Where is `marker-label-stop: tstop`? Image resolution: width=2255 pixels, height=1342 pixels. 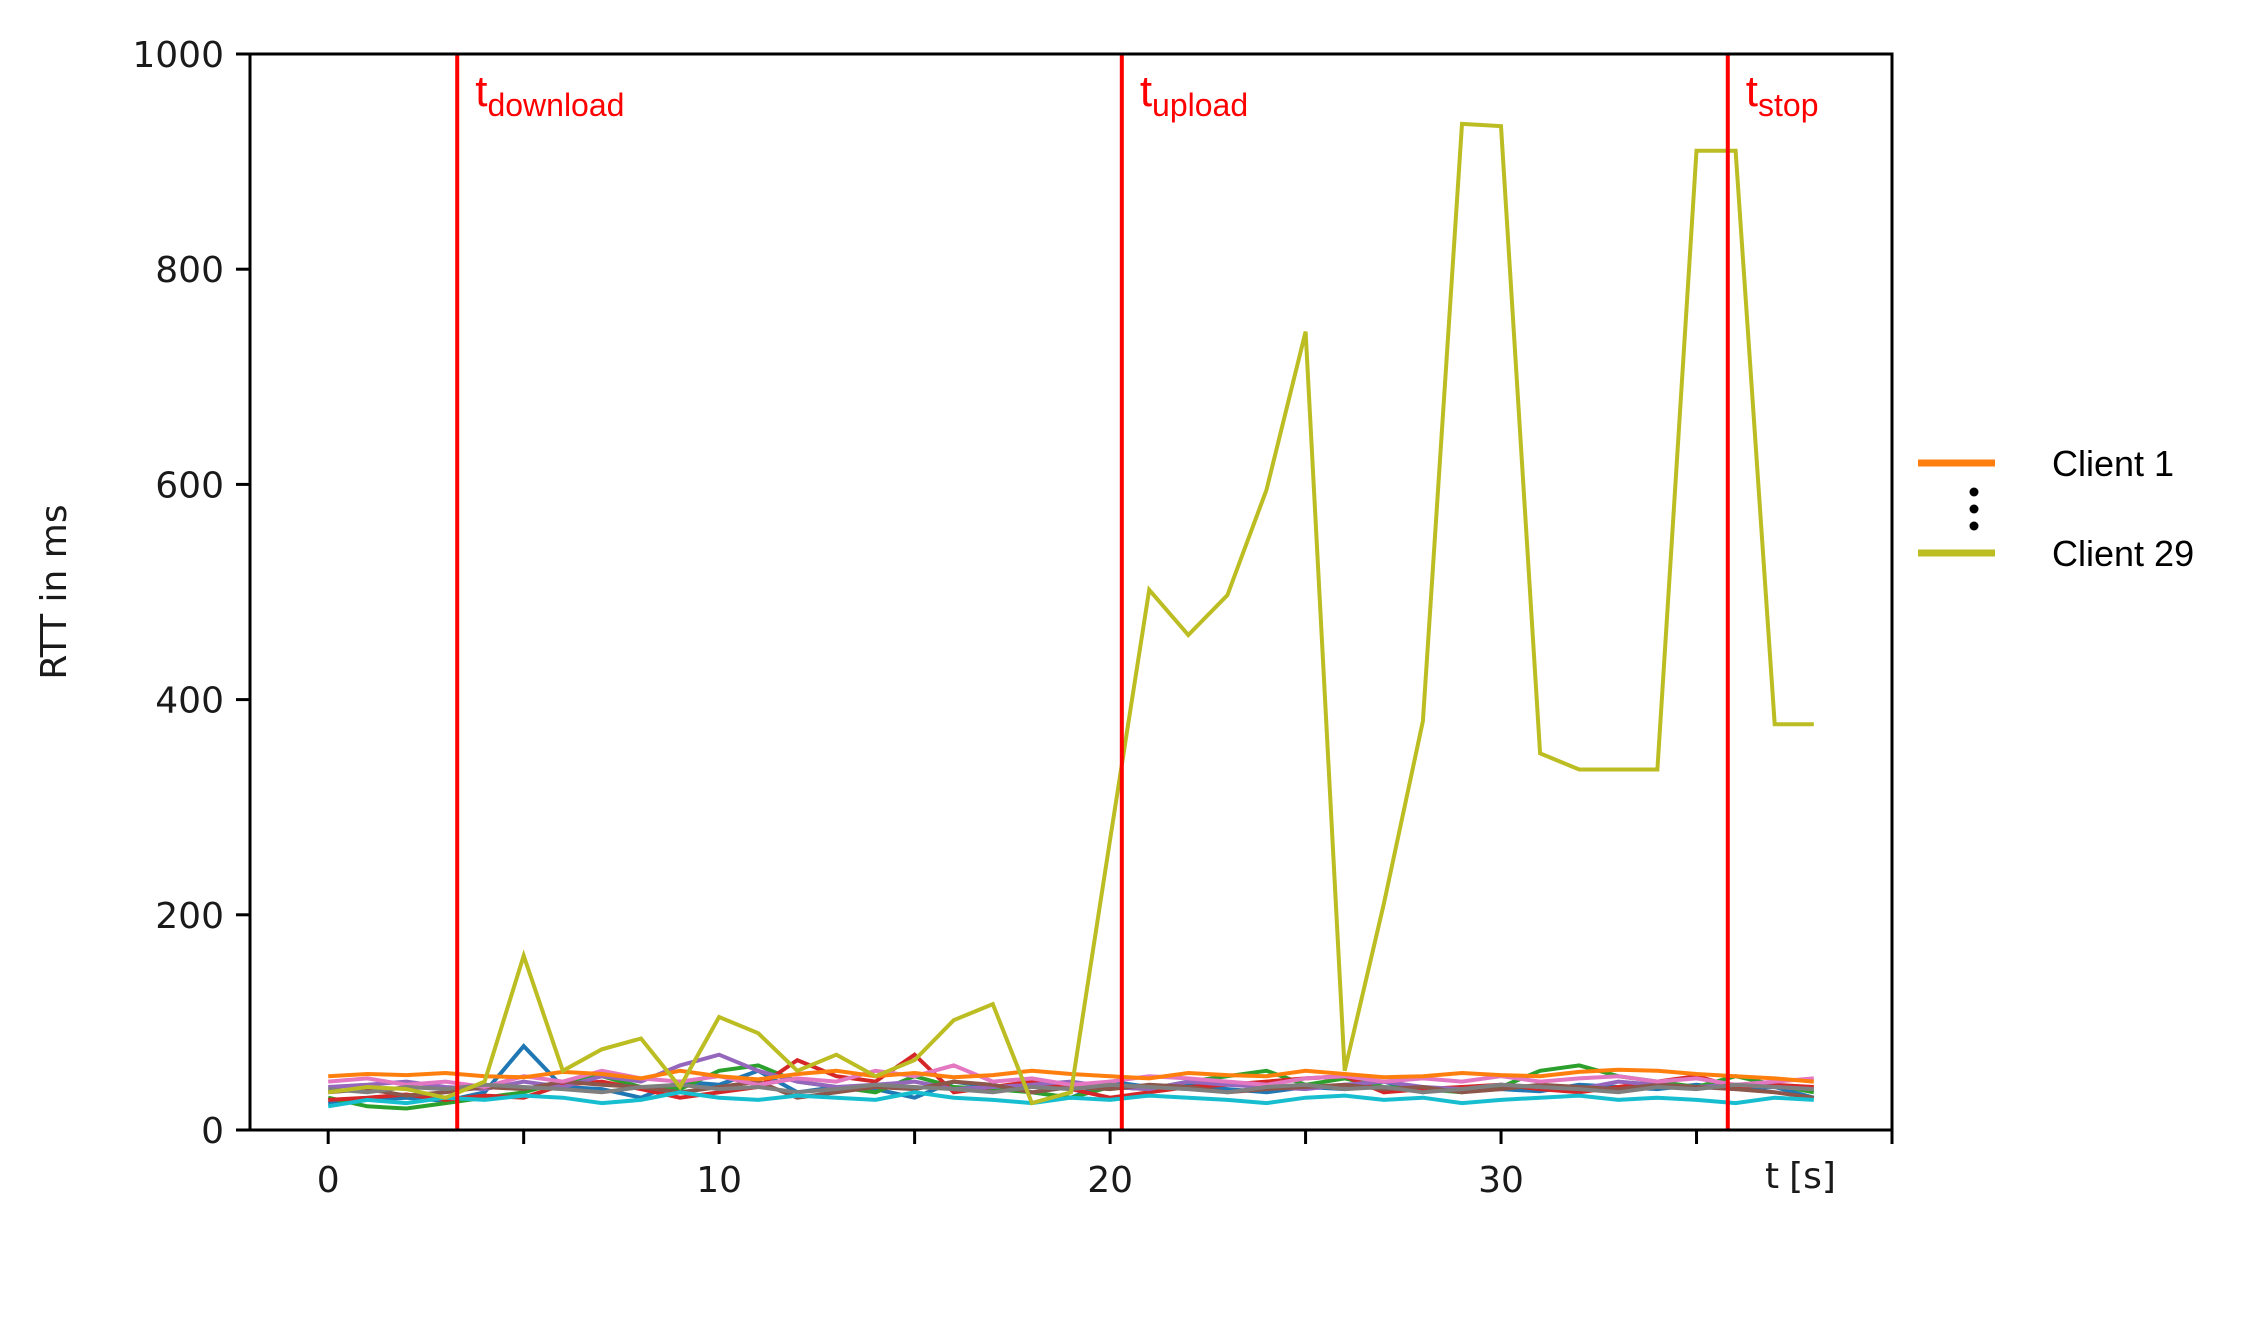 marker-label-stop: tstop is located at coordinates (1782, 95).